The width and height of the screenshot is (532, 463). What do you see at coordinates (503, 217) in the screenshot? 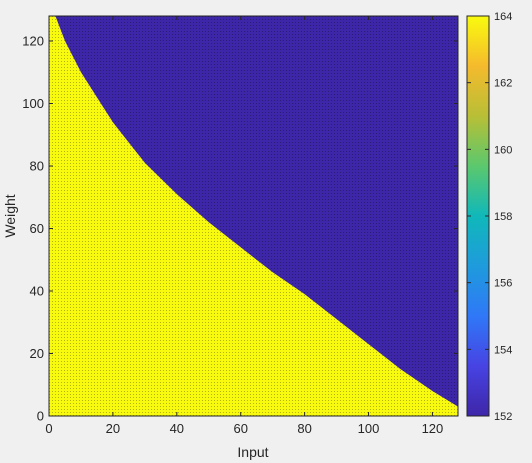
I see `colorbar-tick-label: 158` at bounding box center [503, 217].